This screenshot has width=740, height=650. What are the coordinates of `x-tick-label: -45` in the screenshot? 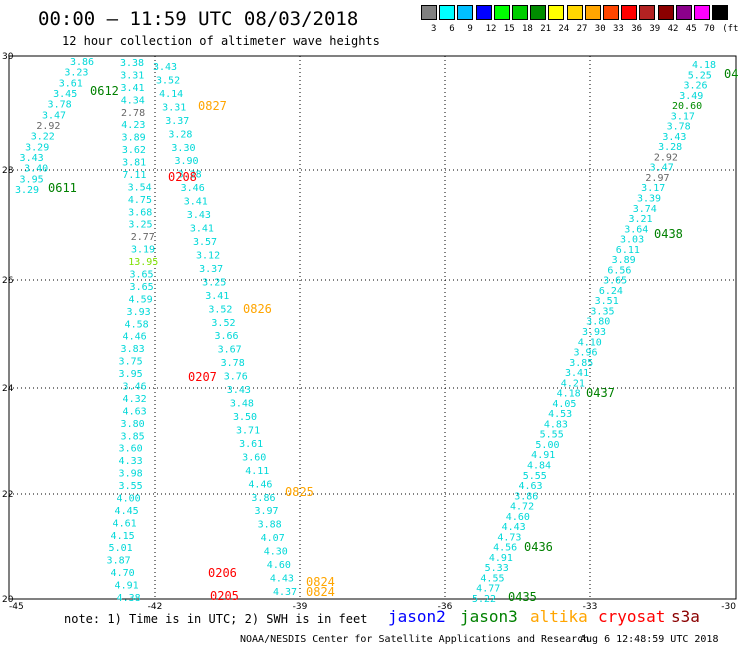 It's located at (16, 606).